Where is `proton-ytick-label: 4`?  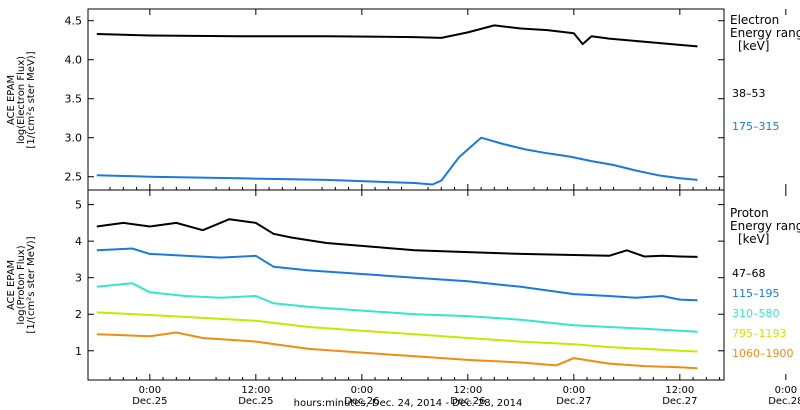
proton-ytick-label: 4 is located at coordinates (78, 241).